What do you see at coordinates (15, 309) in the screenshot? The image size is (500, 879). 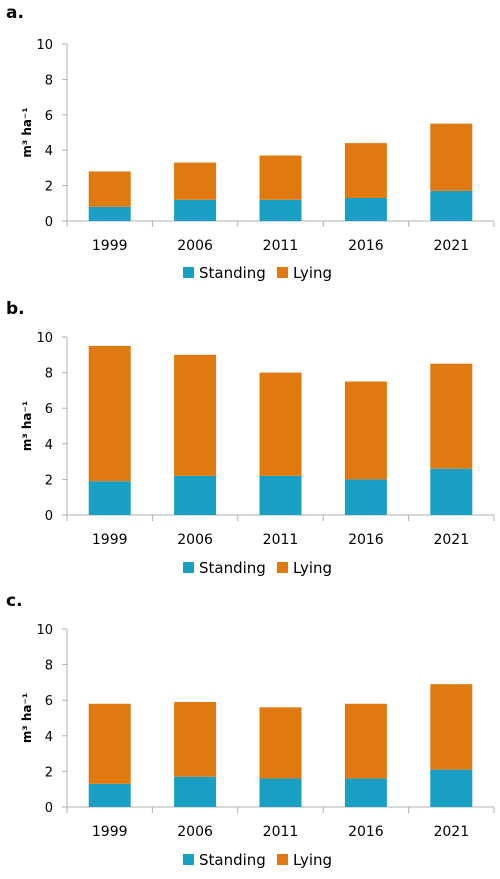 I see `panel-letter: b.` at bounding box center [15, 309].